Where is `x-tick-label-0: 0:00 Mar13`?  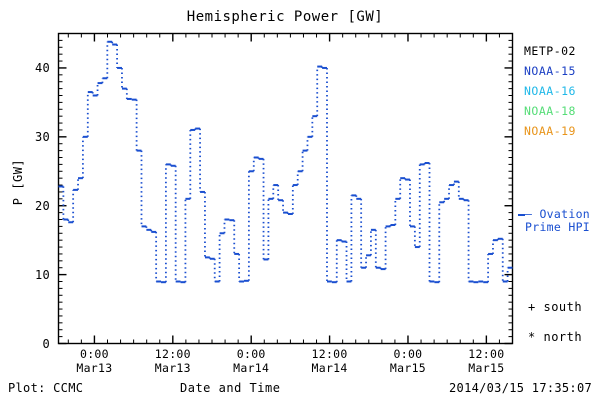 x-tick-label-0: 0:00 Mar13 is located at coordinates (94, 361).